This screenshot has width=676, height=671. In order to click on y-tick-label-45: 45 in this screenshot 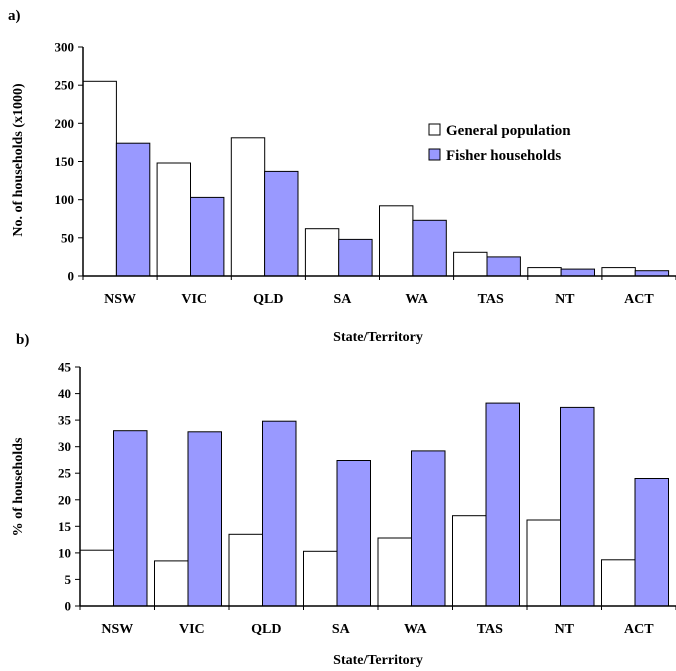, I will do `click(65, 367)`.